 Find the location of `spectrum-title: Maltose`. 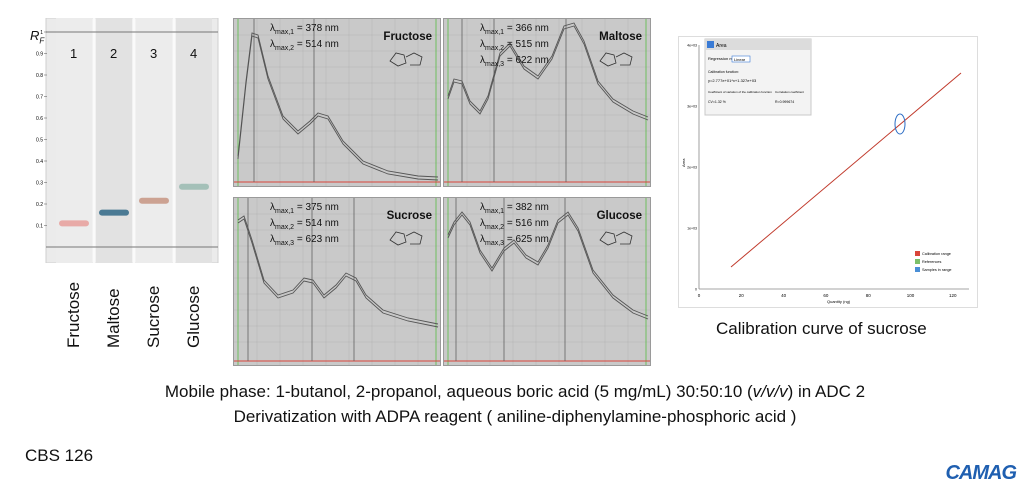

spectrum-title: Maltose is located at coordinates (620, 37).